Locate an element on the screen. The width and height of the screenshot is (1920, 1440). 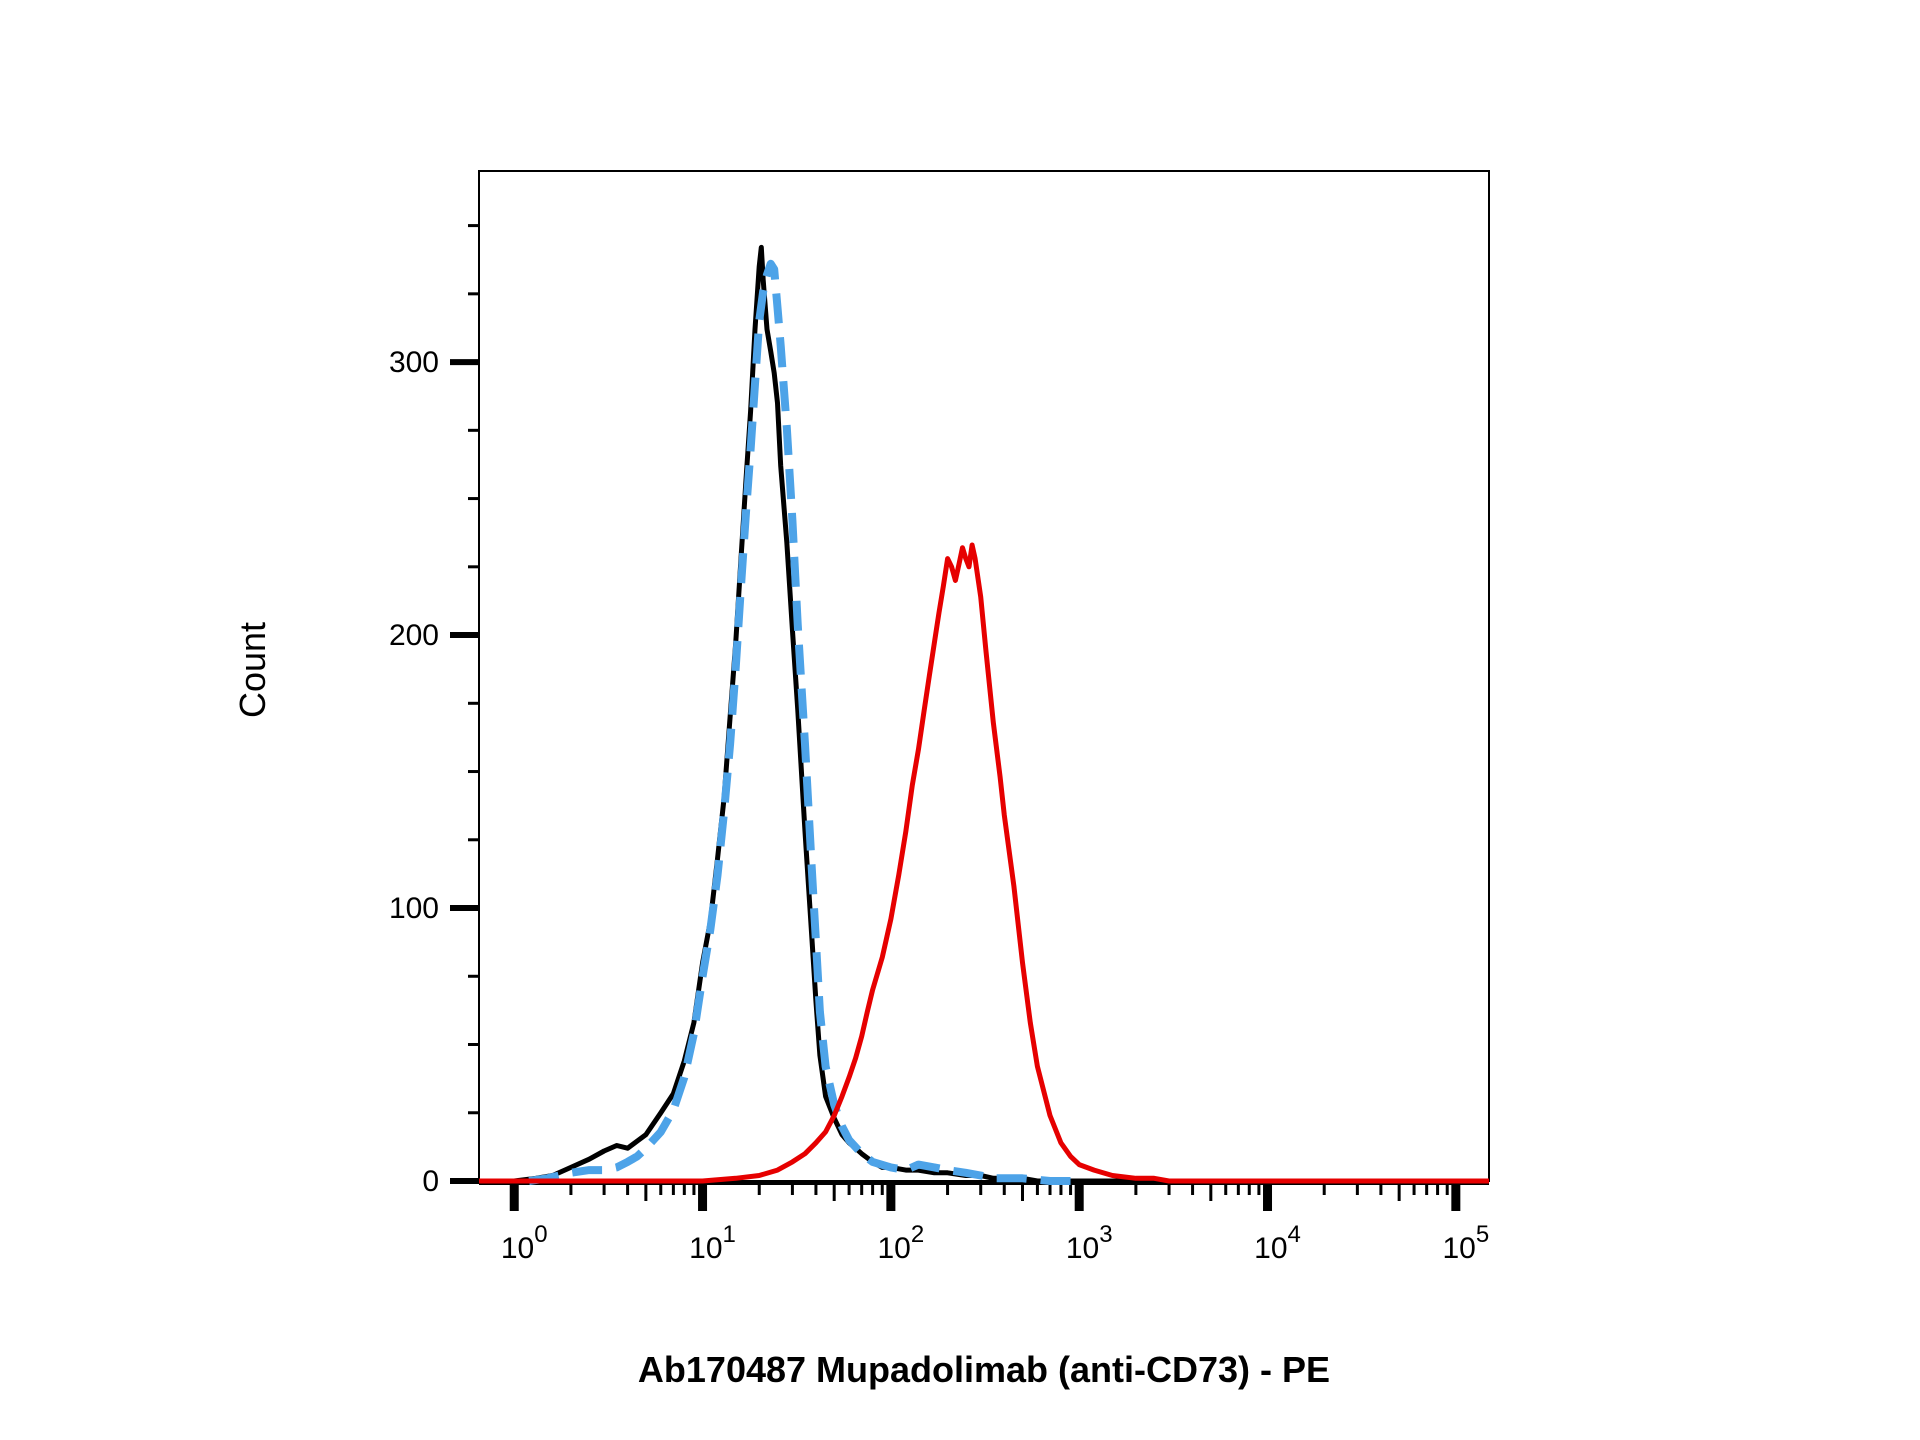
y-axis-title: Count is located at coordinates (252, 670).